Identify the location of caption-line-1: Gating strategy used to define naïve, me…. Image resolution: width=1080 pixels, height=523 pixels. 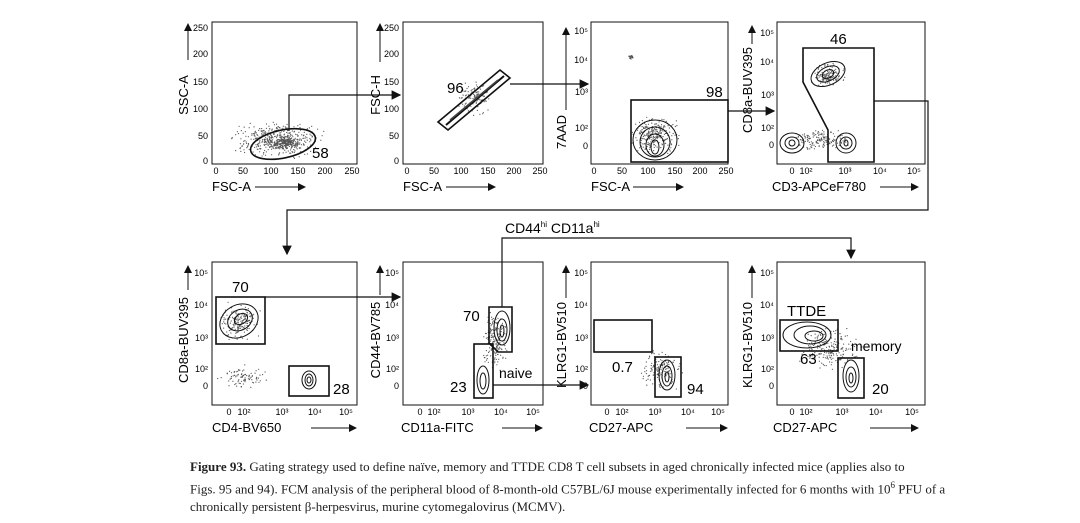
(577, 466).